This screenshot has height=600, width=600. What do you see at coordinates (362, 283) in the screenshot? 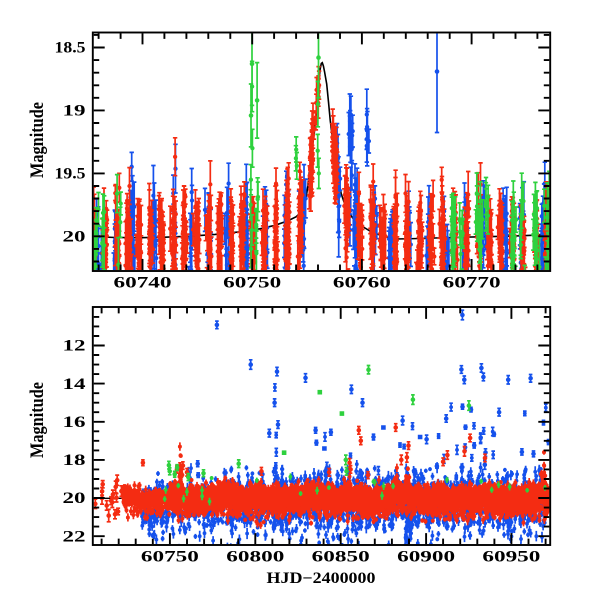
I see `svg-text: 60760` at bounding box center [362, 283].